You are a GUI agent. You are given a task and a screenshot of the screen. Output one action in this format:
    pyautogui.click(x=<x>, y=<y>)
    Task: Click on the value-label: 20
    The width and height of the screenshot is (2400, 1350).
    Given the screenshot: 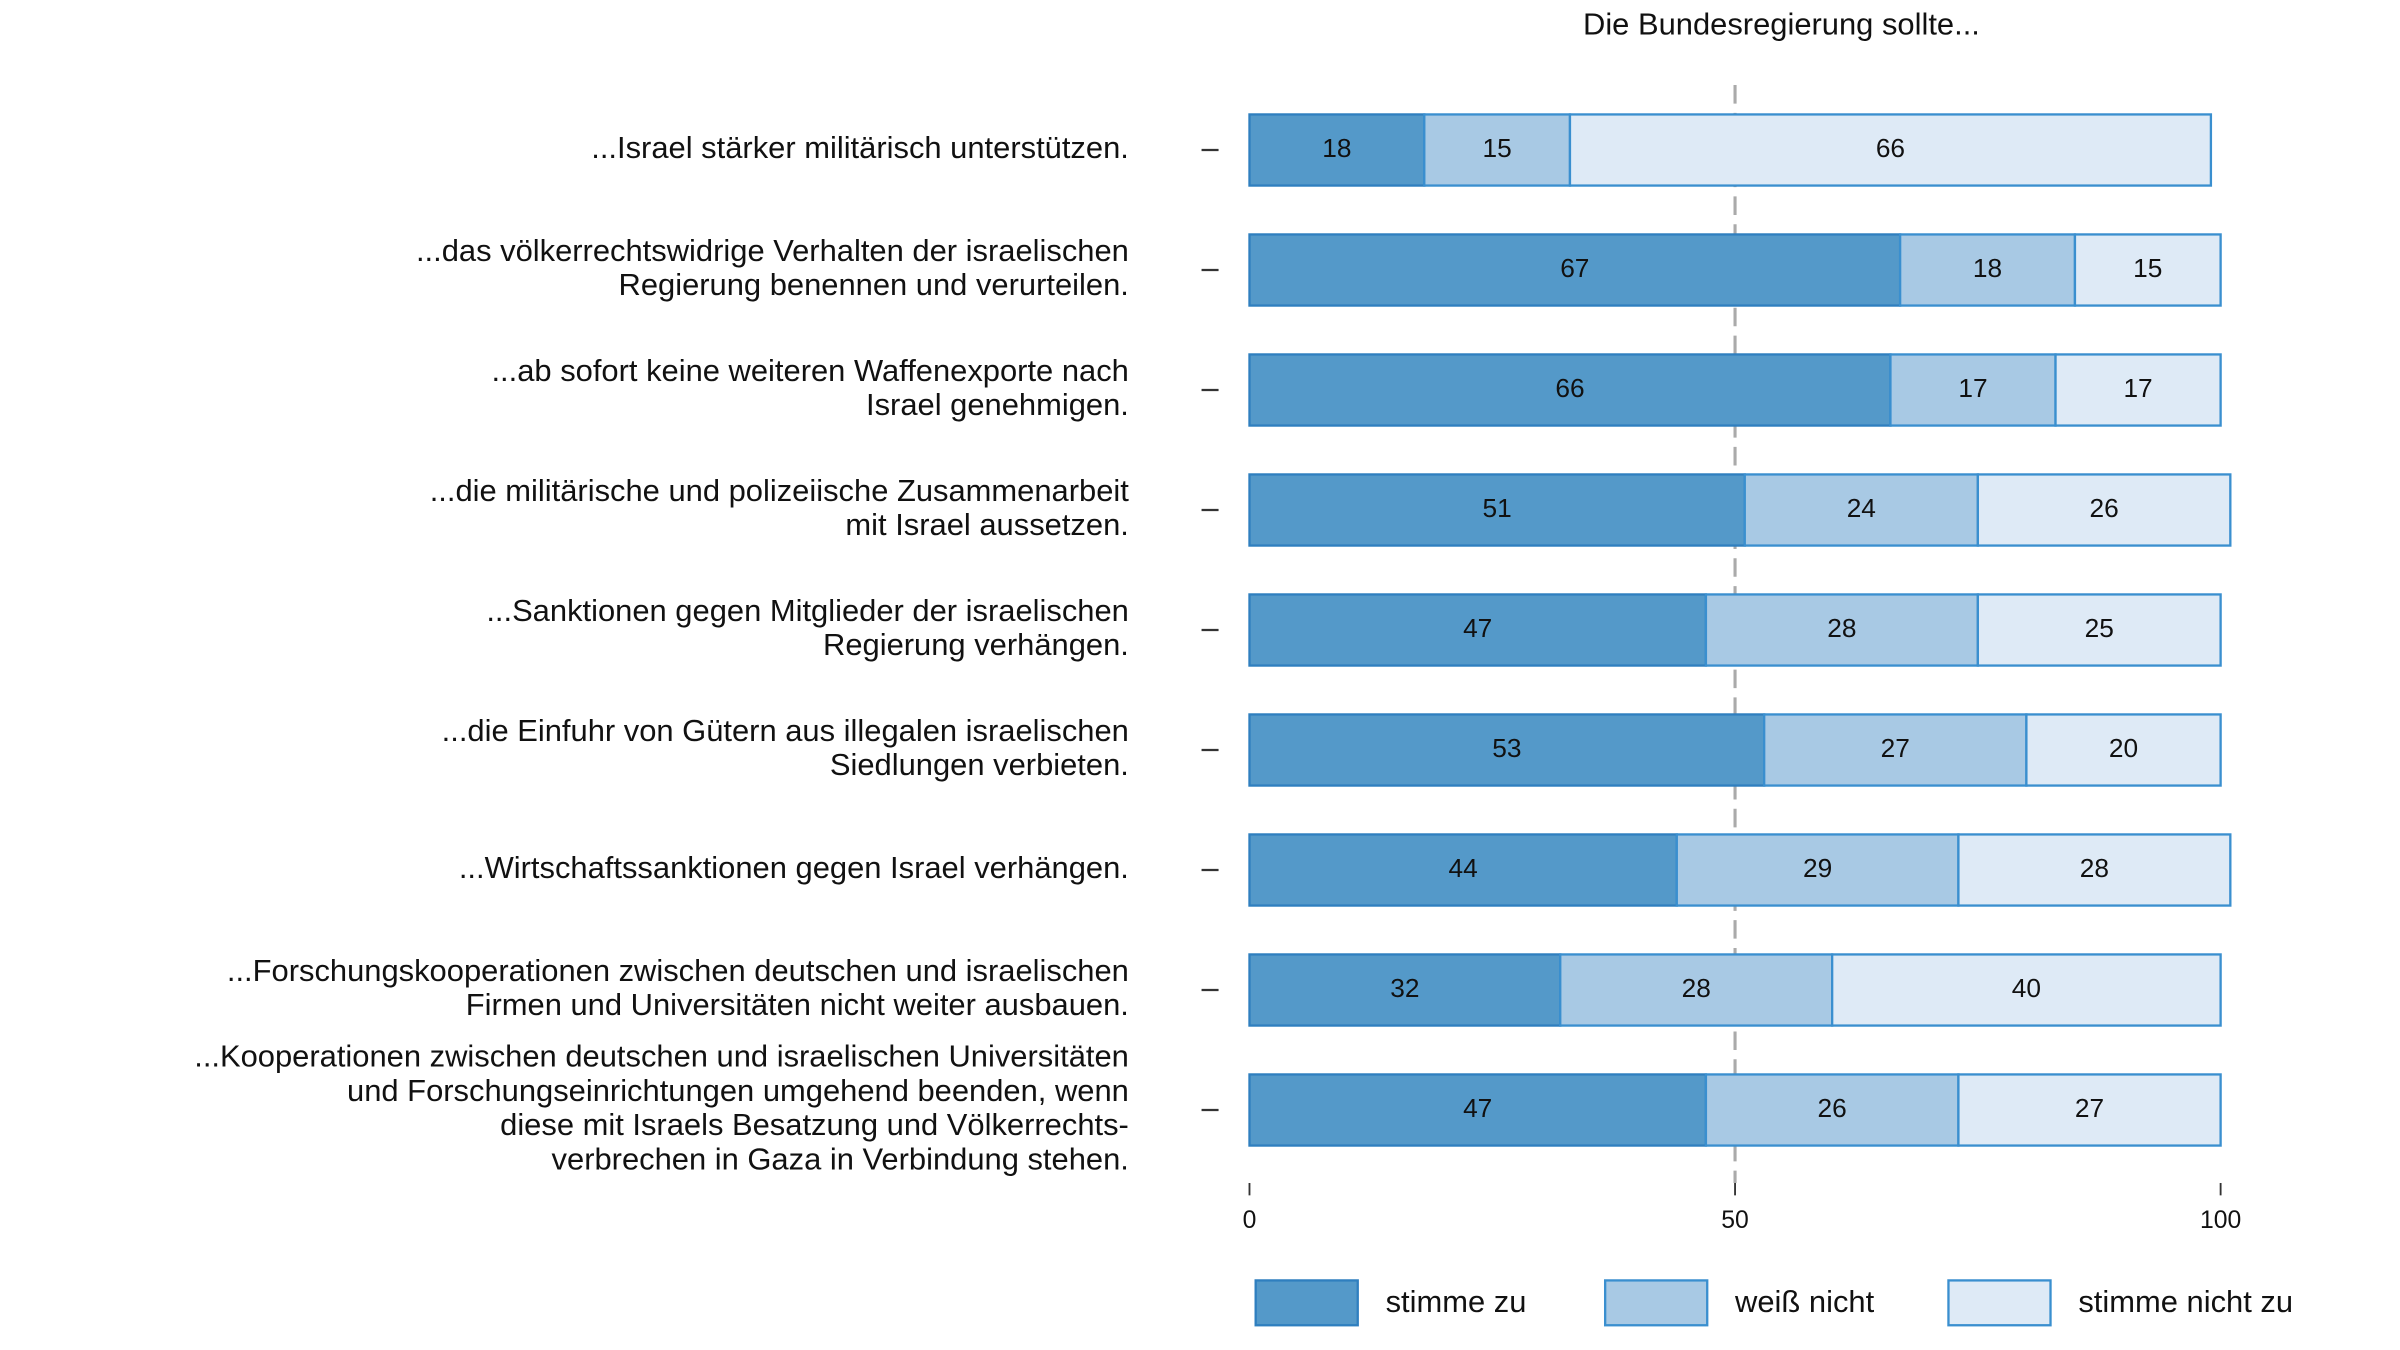 What is the action you would take?
    pyautogui.click(x=2123, y=748)
    